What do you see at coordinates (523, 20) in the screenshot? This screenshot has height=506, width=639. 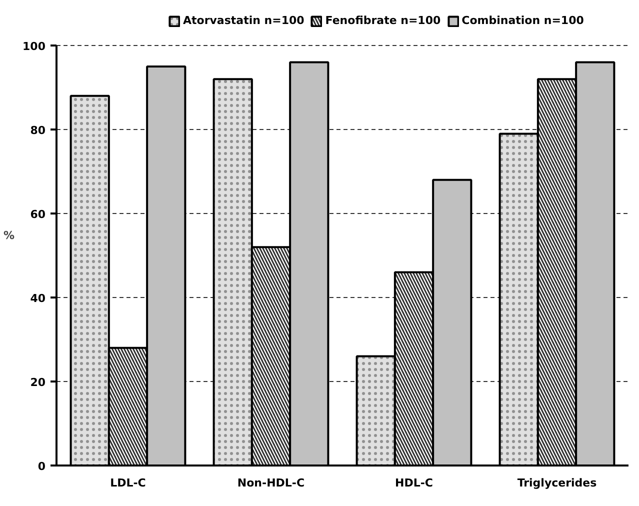 I see `legend-label: Combination n=100` at bounding box center [523, 20].